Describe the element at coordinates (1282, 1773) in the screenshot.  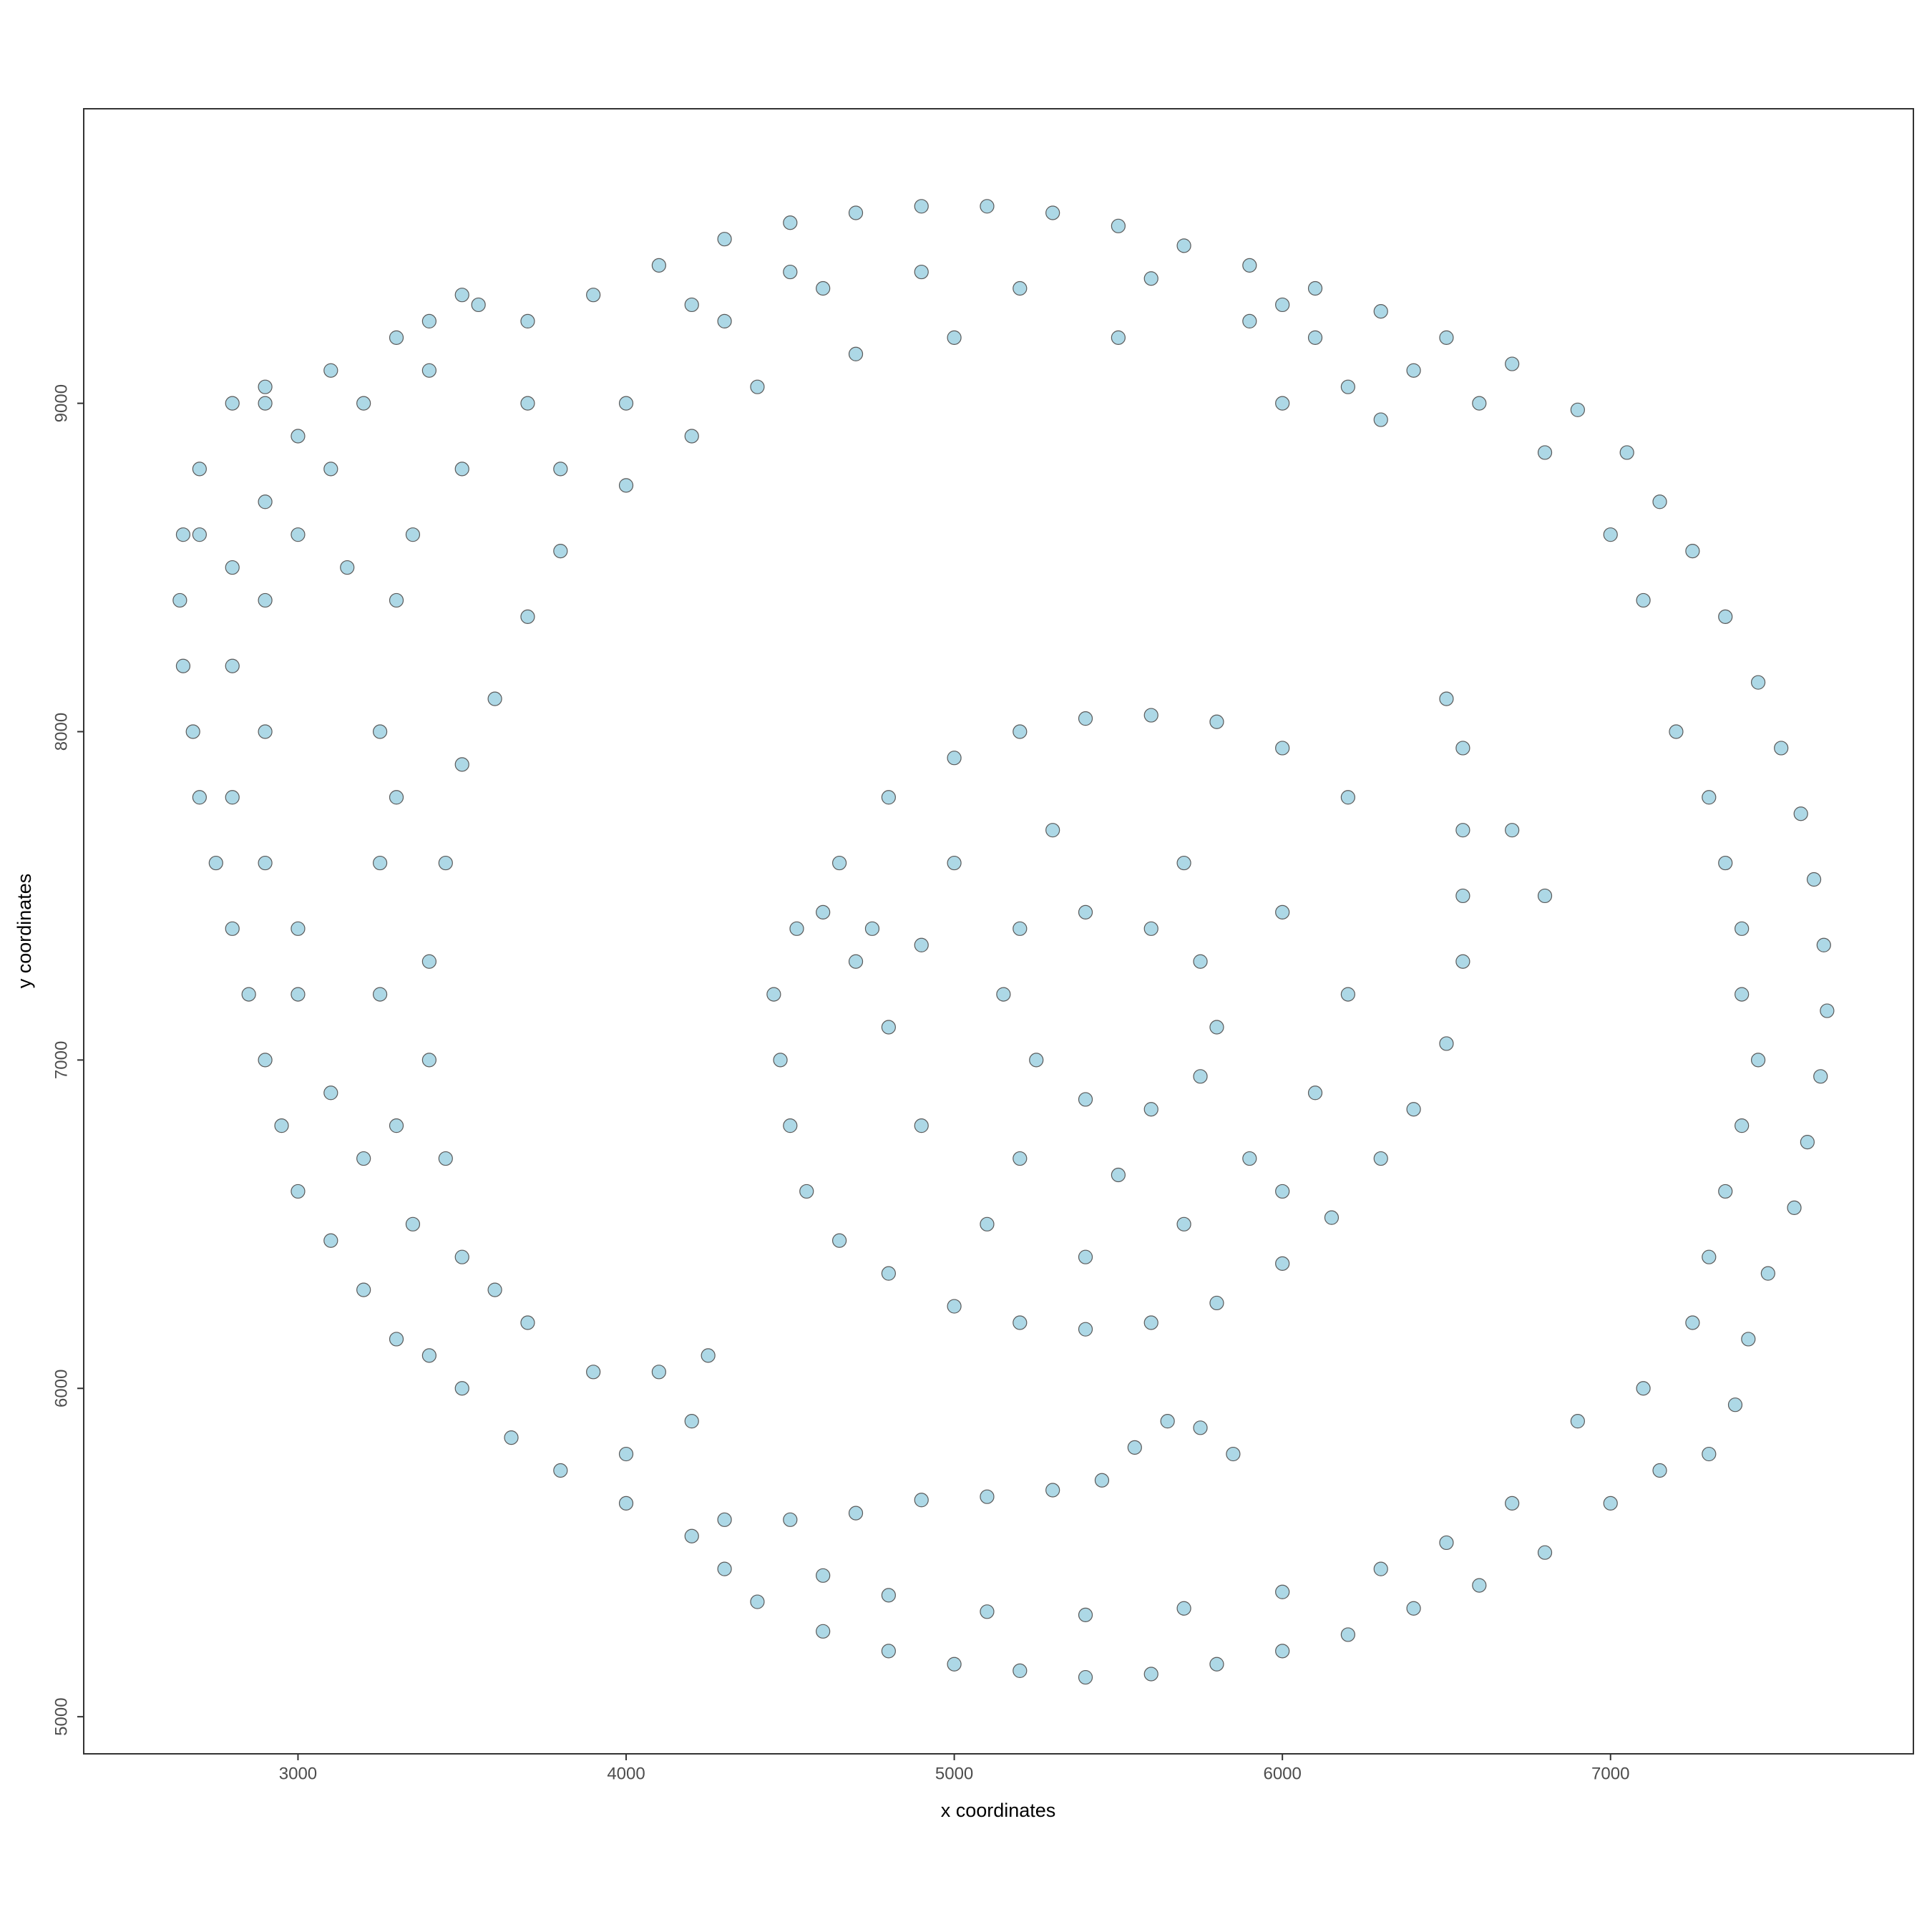
I see `x-tick-label: 6000` at that location.